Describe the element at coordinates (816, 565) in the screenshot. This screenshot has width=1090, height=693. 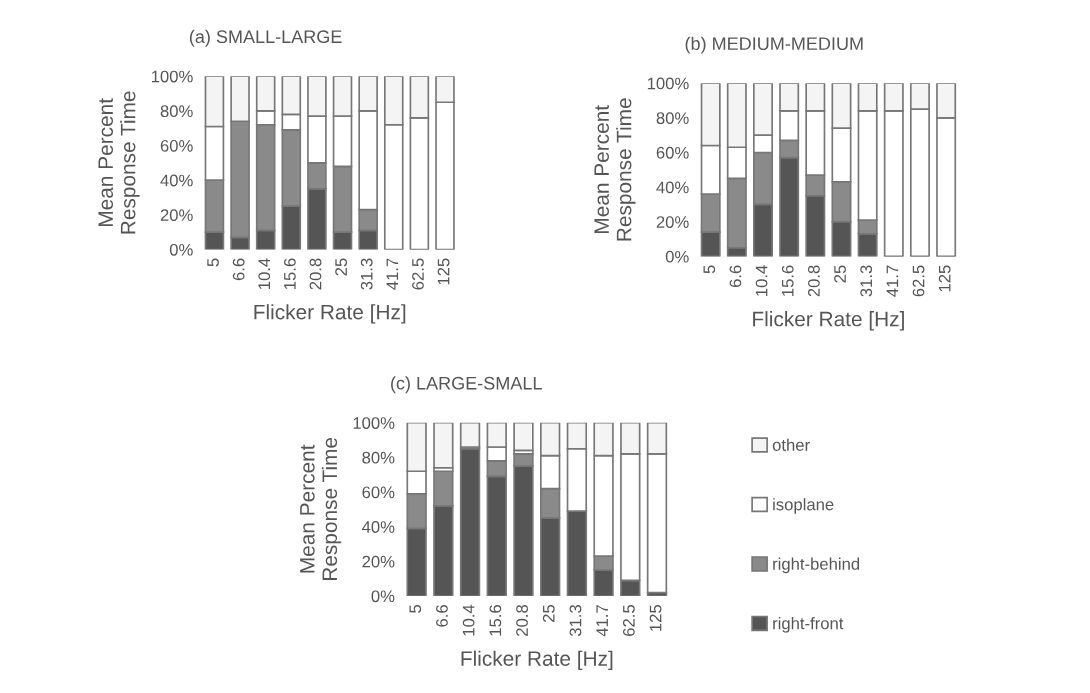
I see `legend-label: right-behind` at that location.